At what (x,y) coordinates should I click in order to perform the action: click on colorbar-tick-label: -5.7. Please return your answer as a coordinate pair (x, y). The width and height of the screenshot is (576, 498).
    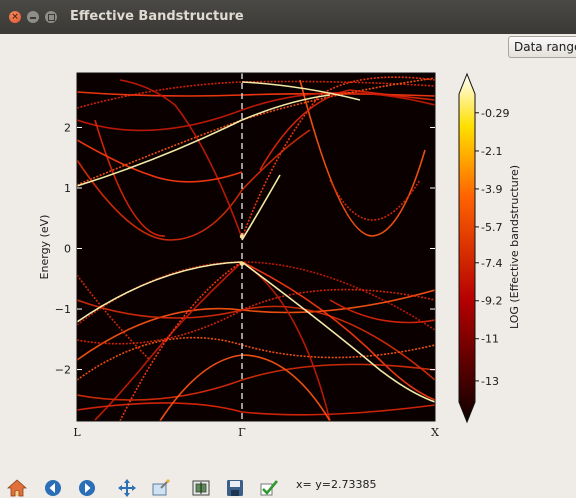
    Looking at the image, I should click on (491, 227).